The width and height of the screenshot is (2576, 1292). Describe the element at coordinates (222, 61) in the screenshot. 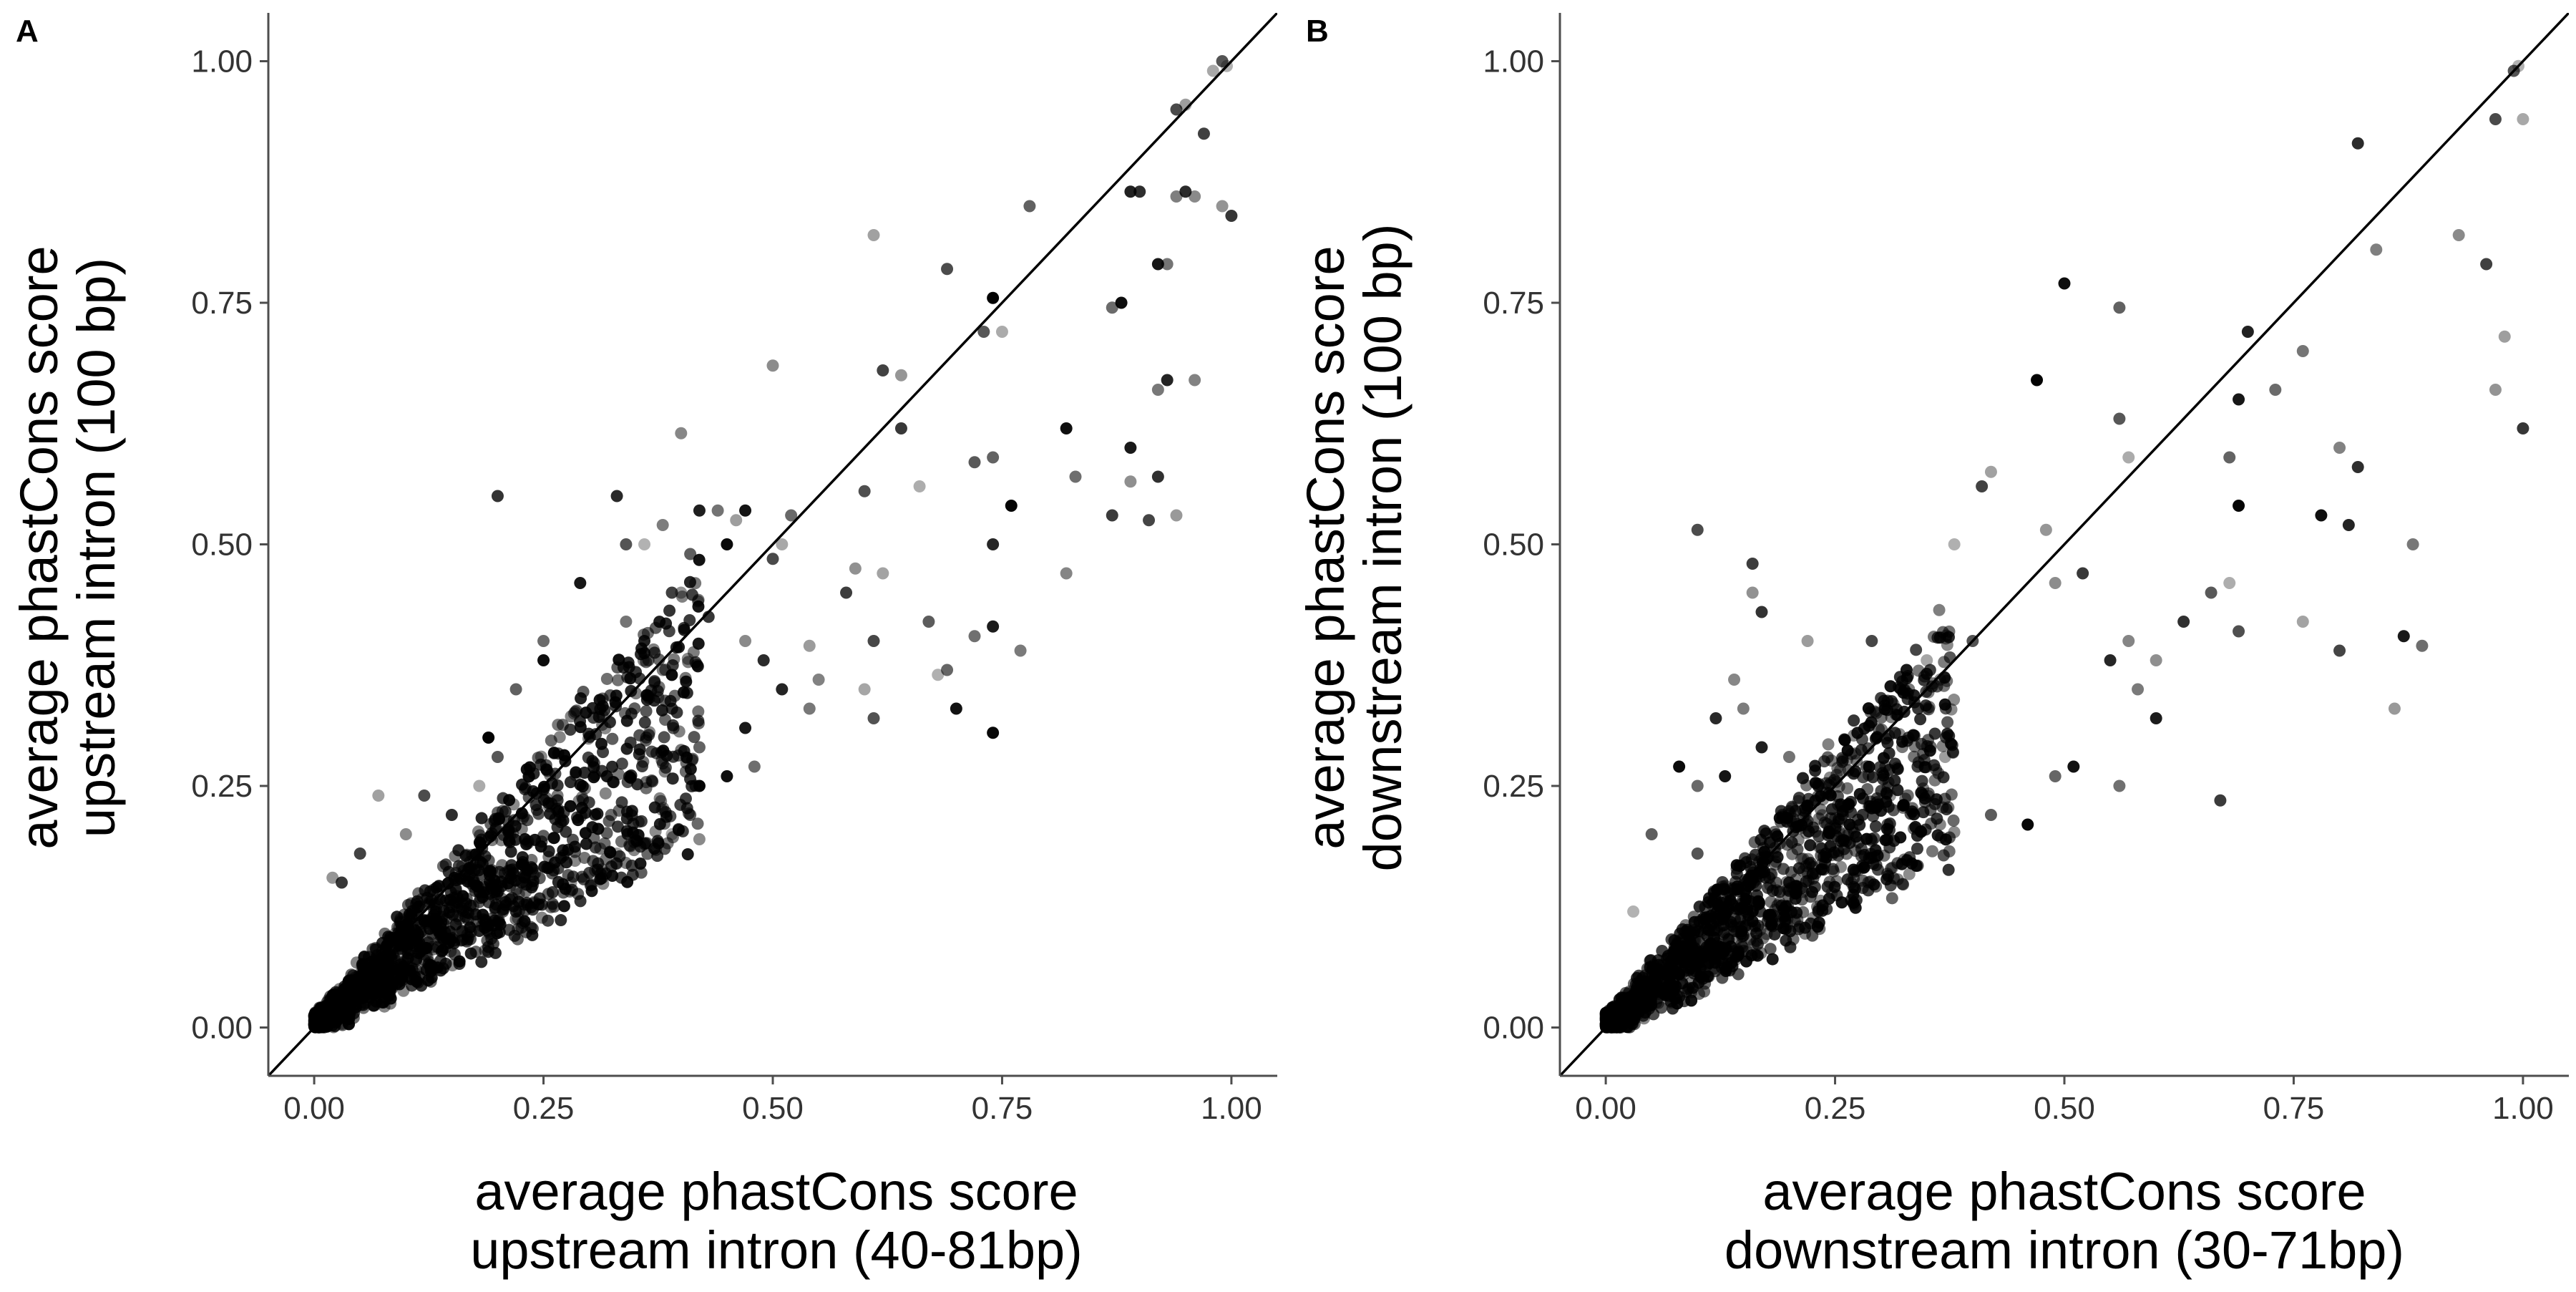

I see `y-tick-label: 1.00` at that location.